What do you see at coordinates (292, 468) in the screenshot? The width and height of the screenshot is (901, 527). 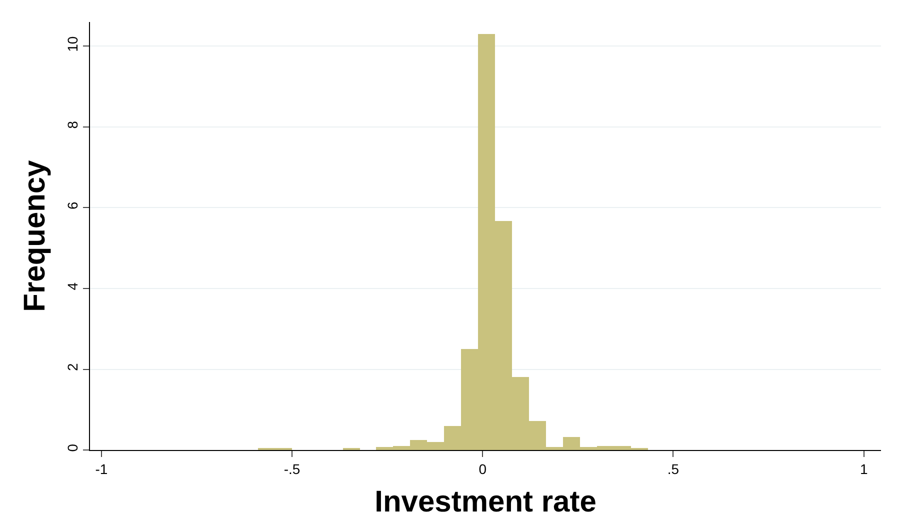 I see `x-tick-label: -.5` at bounding box center [292, 468].